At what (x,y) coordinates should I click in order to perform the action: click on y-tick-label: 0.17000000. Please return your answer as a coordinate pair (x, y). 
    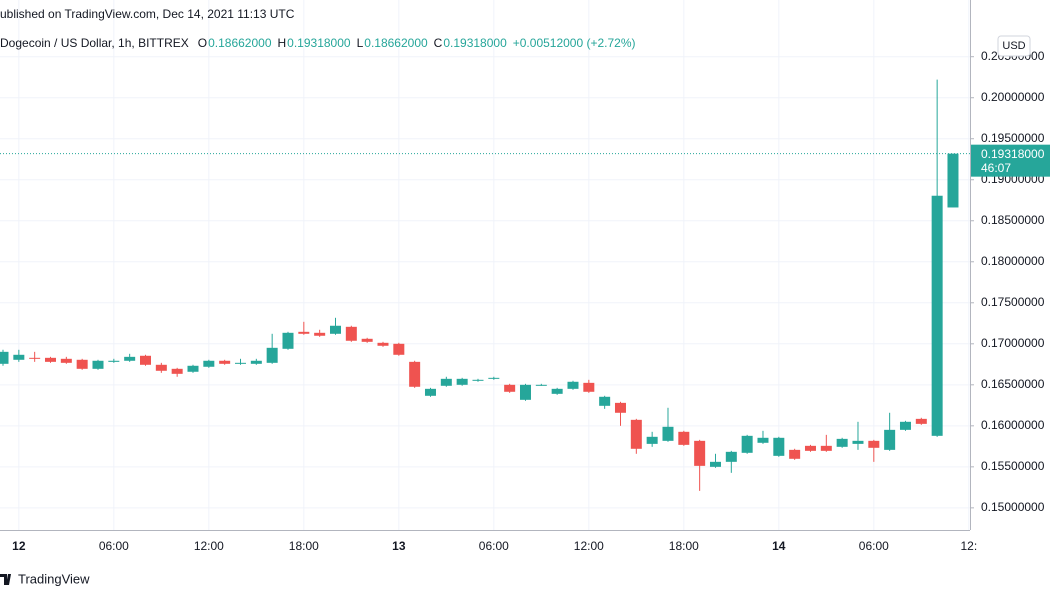
    Looking at the image, I should click on (1013, 343).